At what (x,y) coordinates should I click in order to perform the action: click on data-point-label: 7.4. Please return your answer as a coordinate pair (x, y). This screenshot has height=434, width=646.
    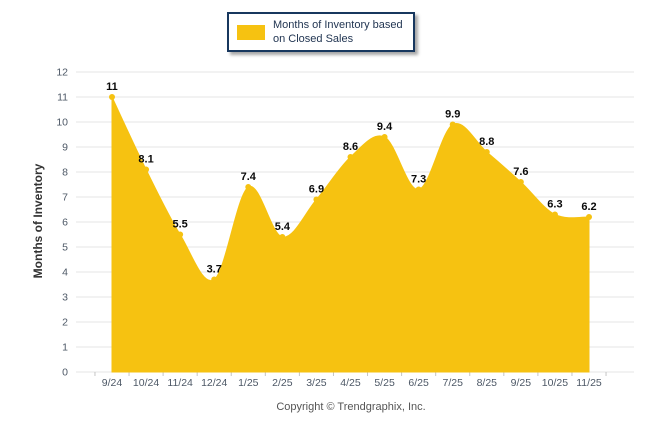
    Looking at the image, I should click on (249, 177).